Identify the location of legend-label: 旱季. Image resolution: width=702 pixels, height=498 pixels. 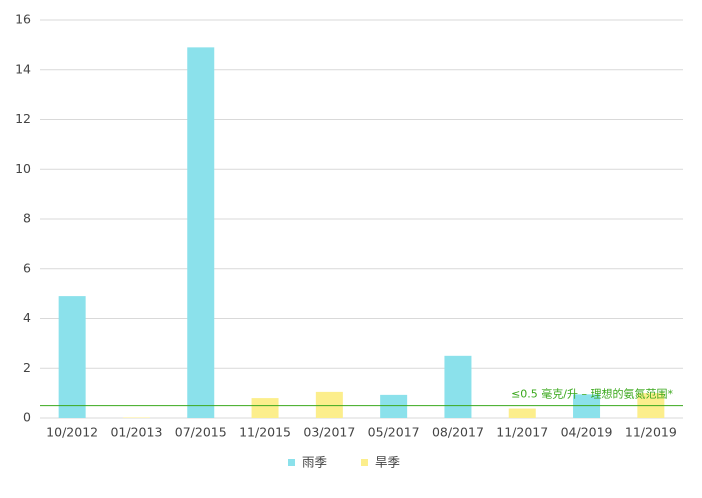
(388, 462).